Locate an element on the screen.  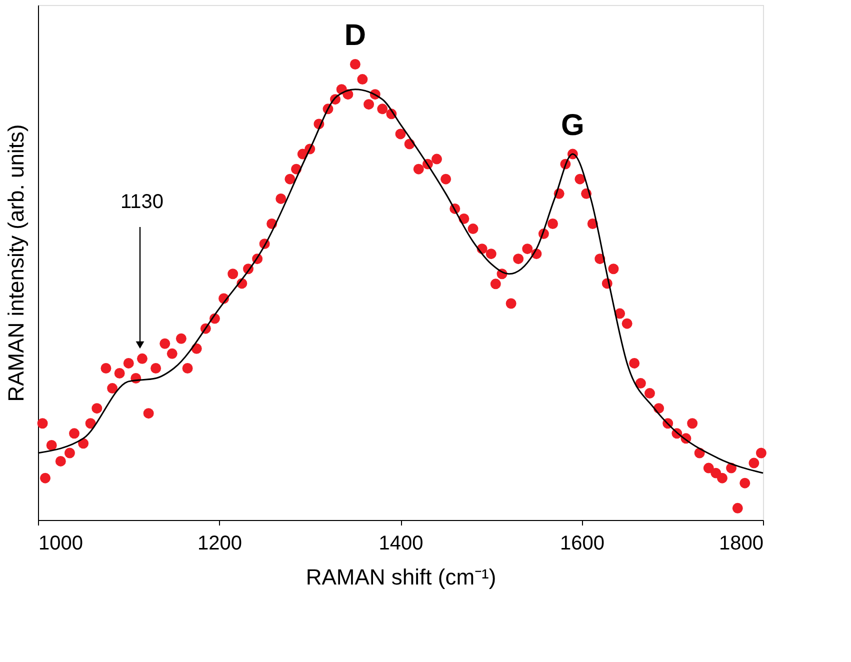
x-tick-label: 1600 is located at coordinates (582, 543).